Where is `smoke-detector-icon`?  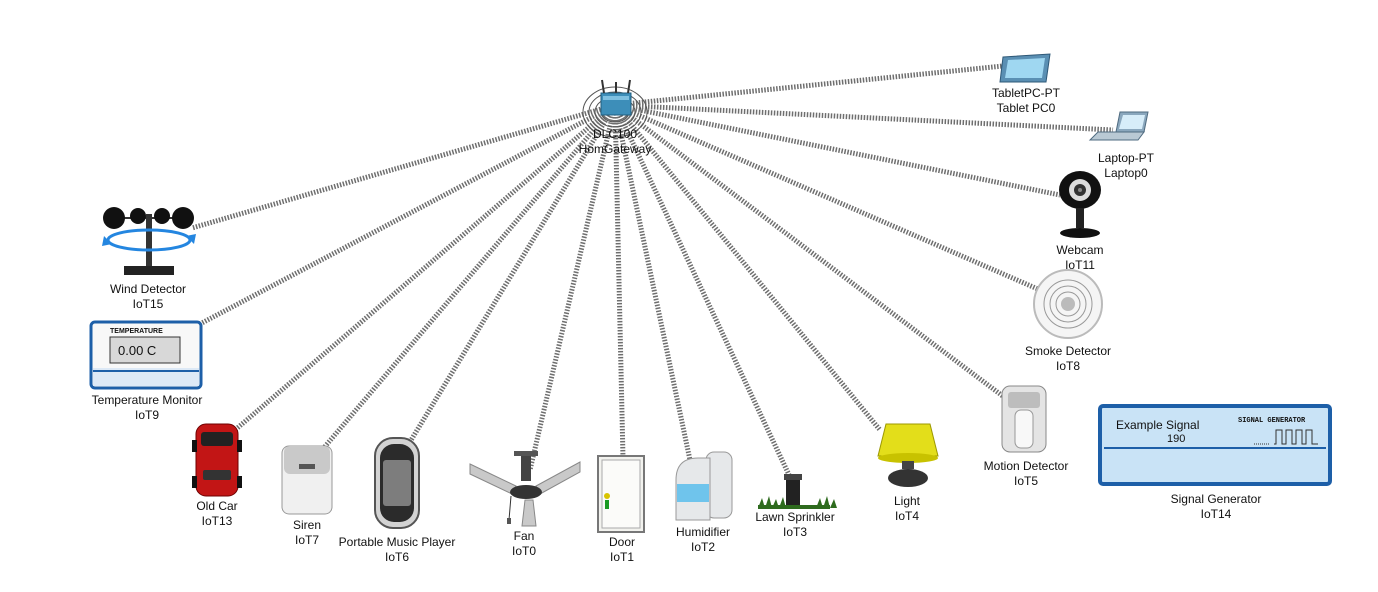
smoke-detector-icon is located at coordinates (1068, 304).